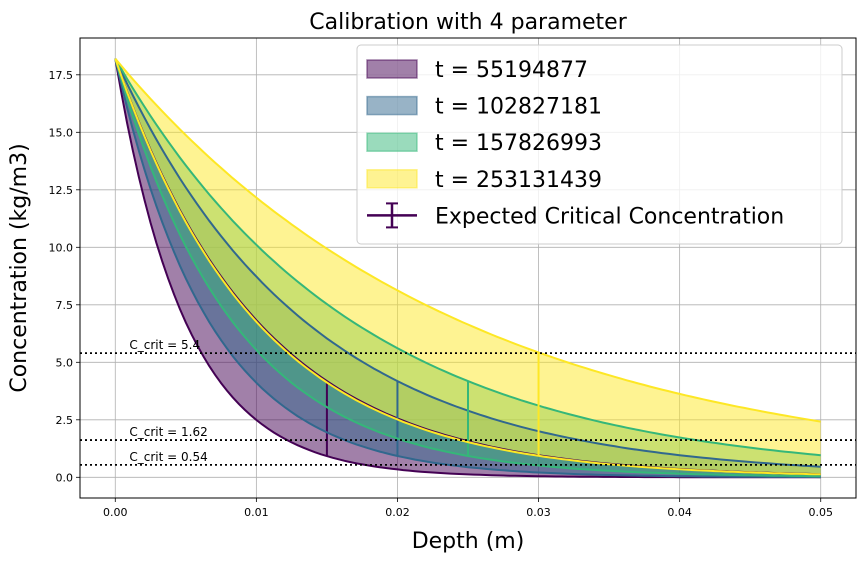 The height and width of the screenshot is (562, 865). Describe the element at coordinates (518, 107) in the screenshot. I see `legend-label: t = 102827181` at that location.